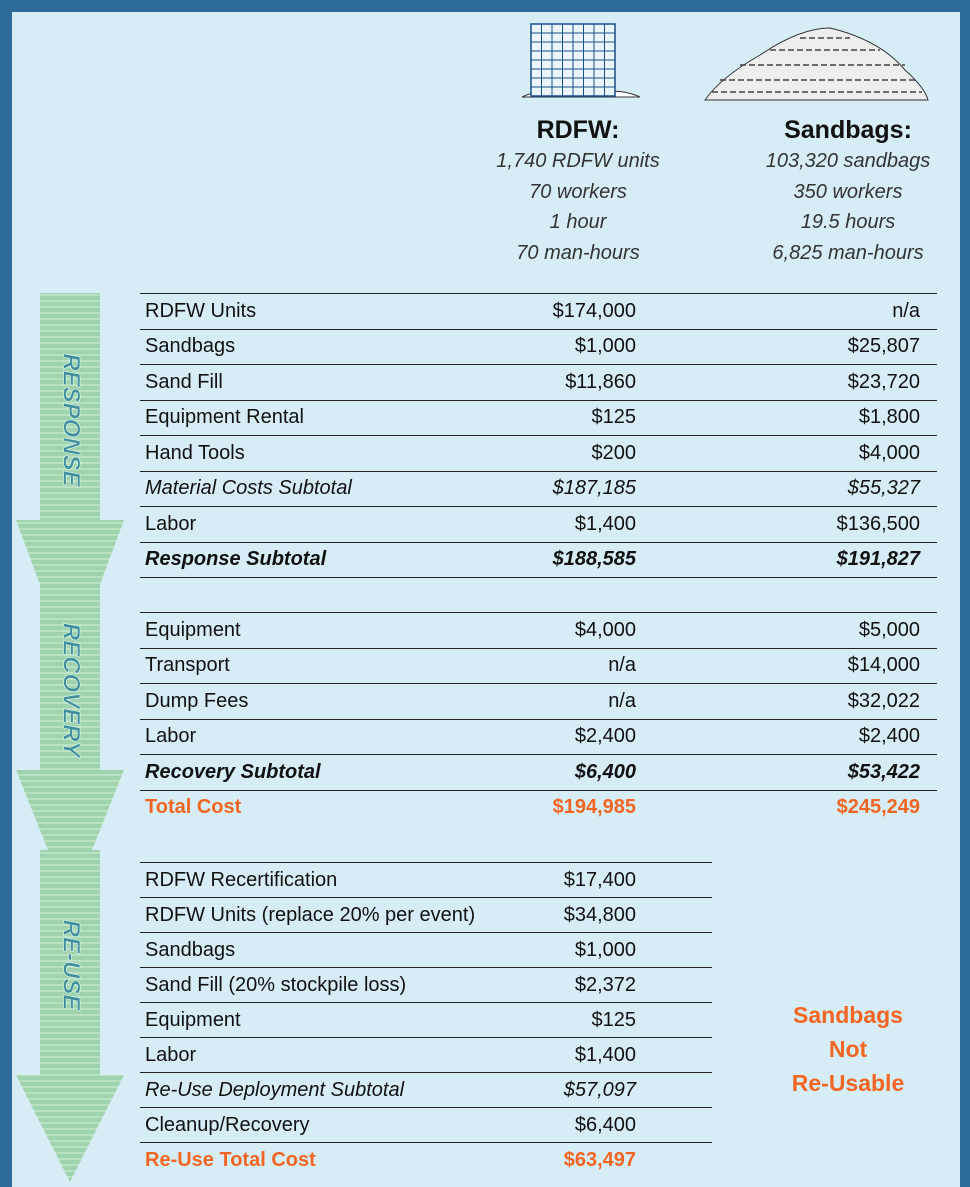  Describe the element at coordinates (883, 381) in the screenshot. I see `cell-value: $23,720` at that location.